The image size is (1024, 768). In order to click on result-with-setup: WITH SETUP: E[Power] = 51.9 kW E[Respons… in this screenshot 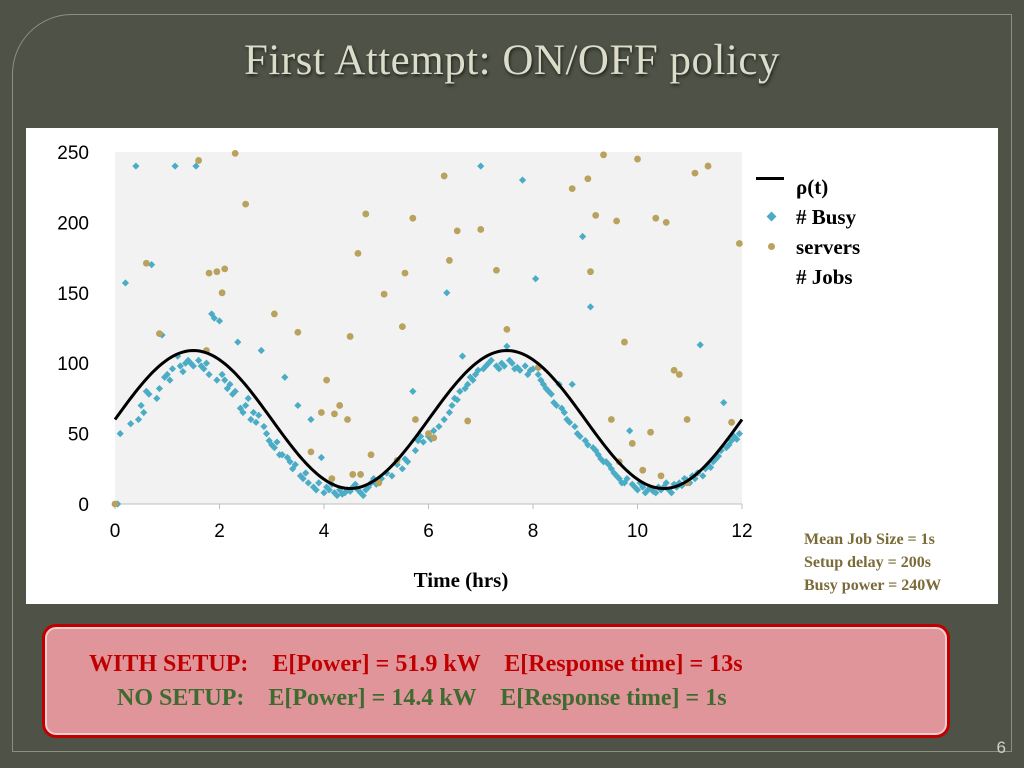, I will do `click(416, 664)`.